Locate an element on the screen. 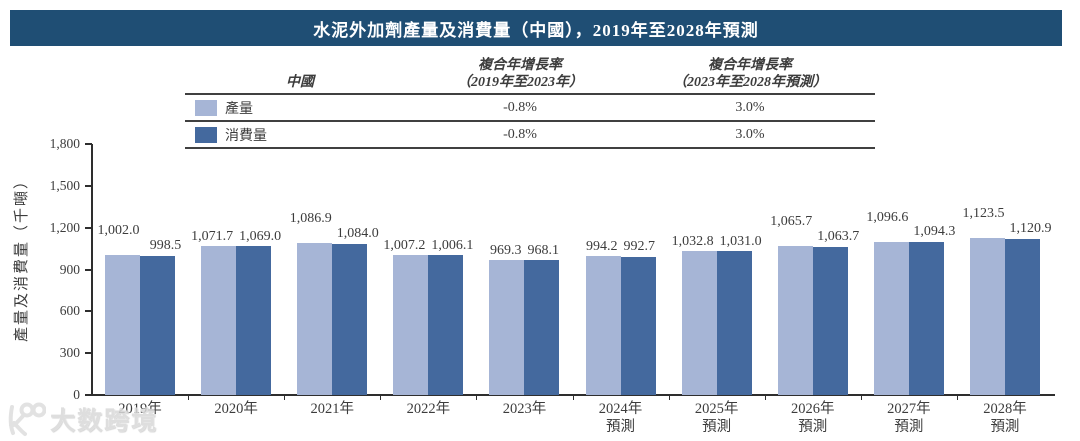 The image size is (1080, 441). bar-consumption-2021年 is located at coordinates (350, 319).